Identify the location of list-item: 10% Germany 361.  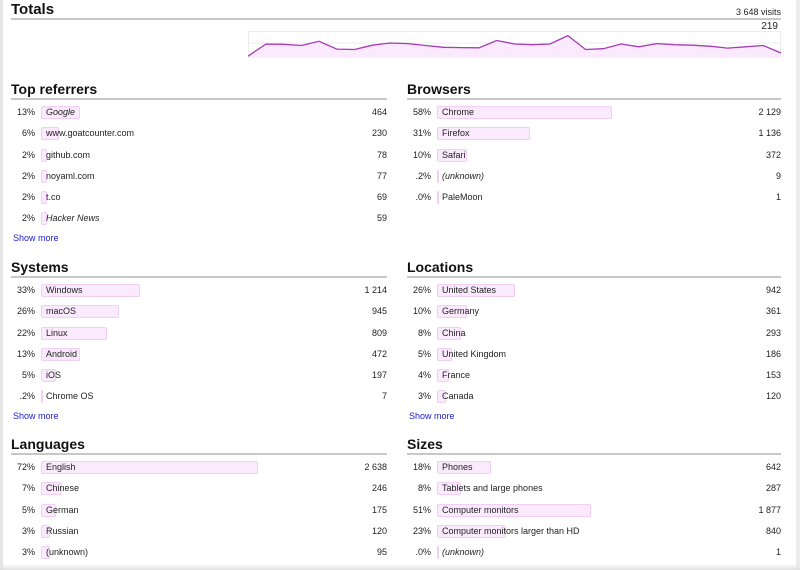
(594, 311).